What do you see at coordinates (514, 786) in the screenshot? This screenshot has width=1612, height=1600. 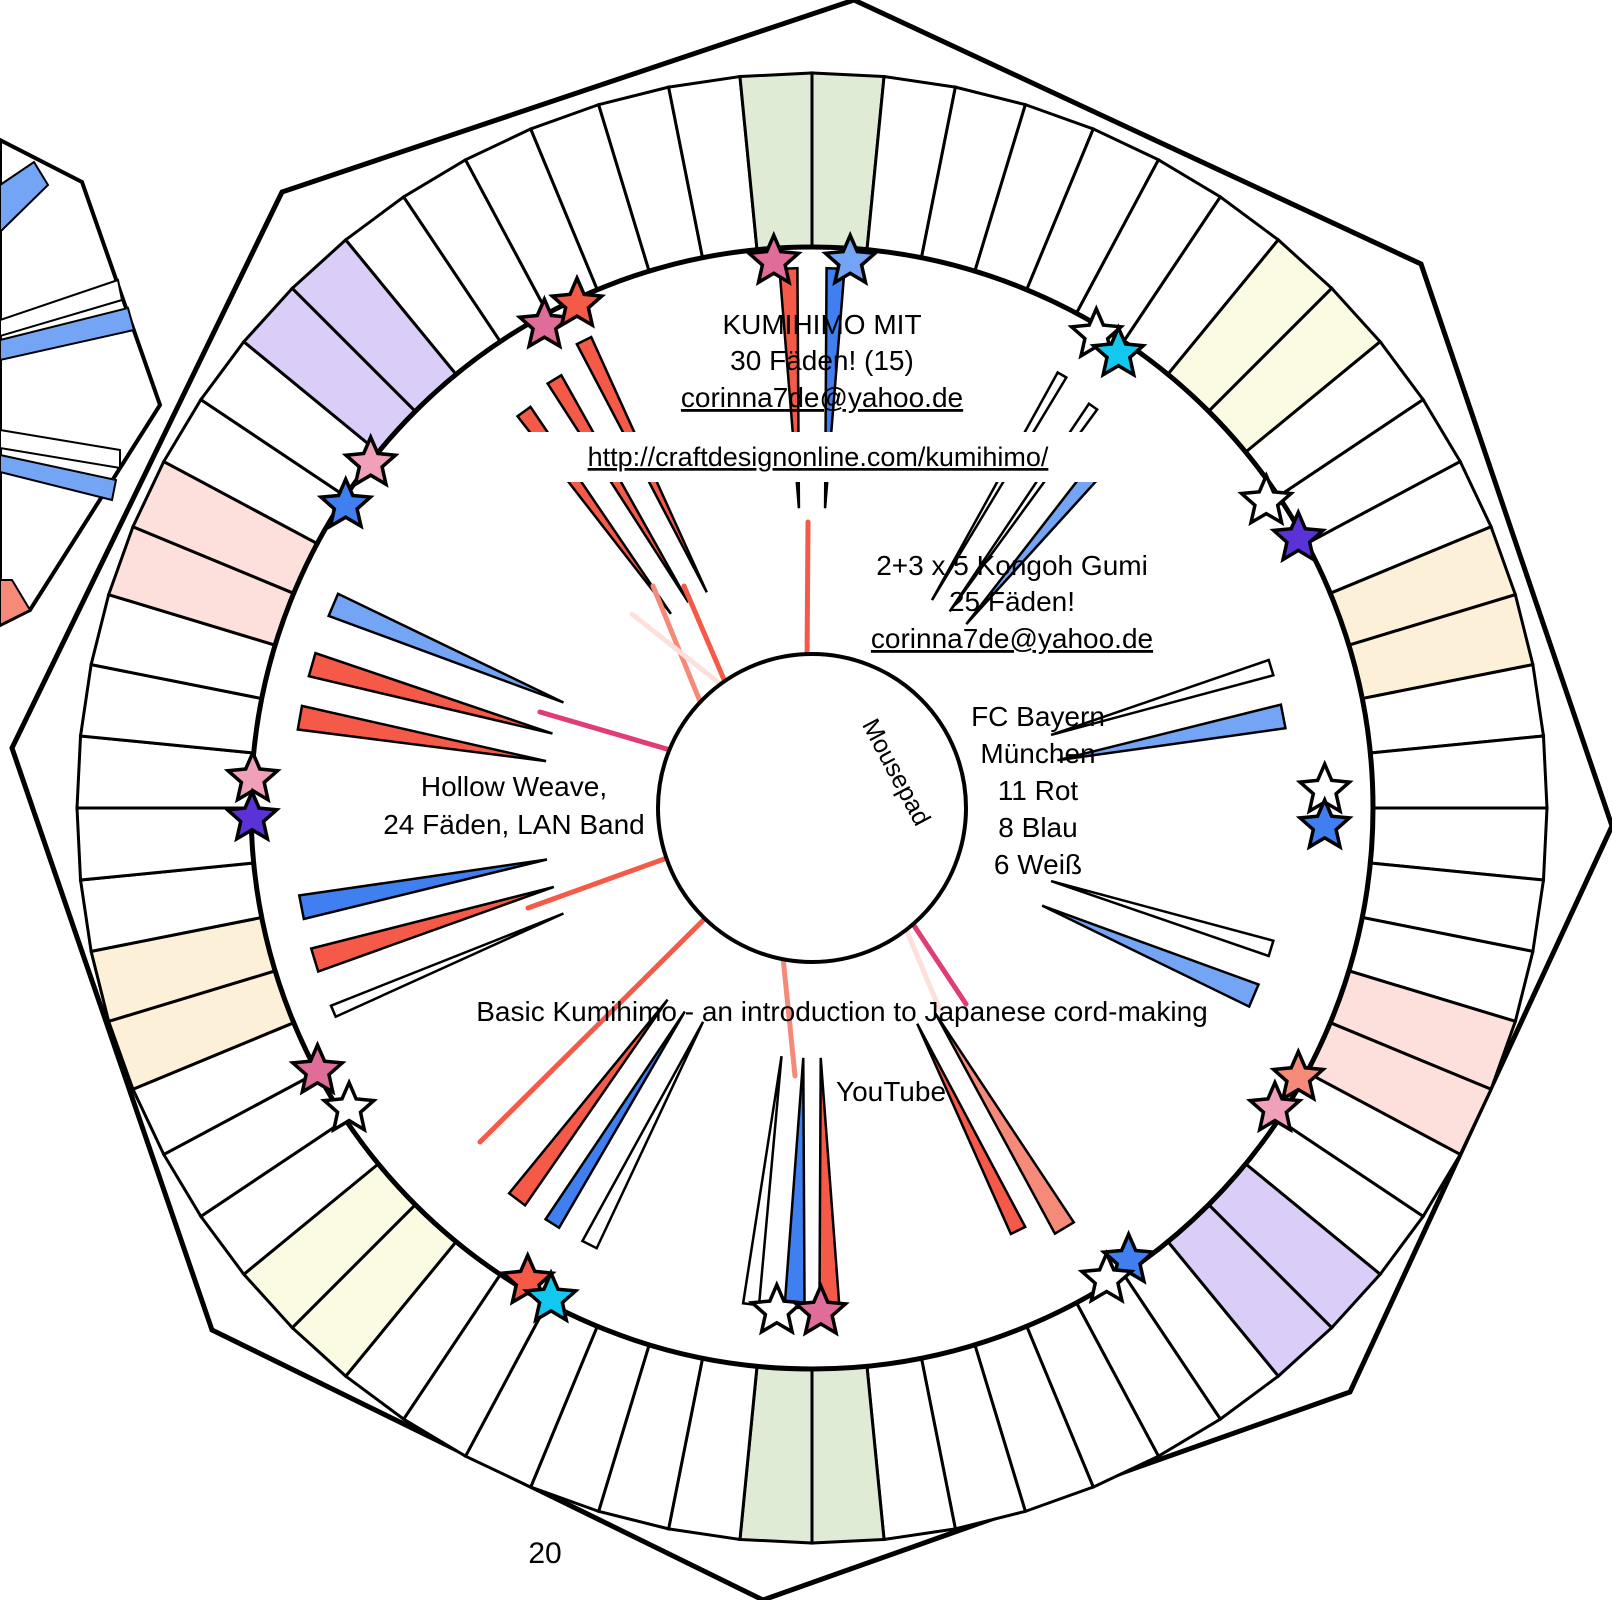 I see `hollow-line-1: Hollow Weave,` at bounding box center [514, 786].